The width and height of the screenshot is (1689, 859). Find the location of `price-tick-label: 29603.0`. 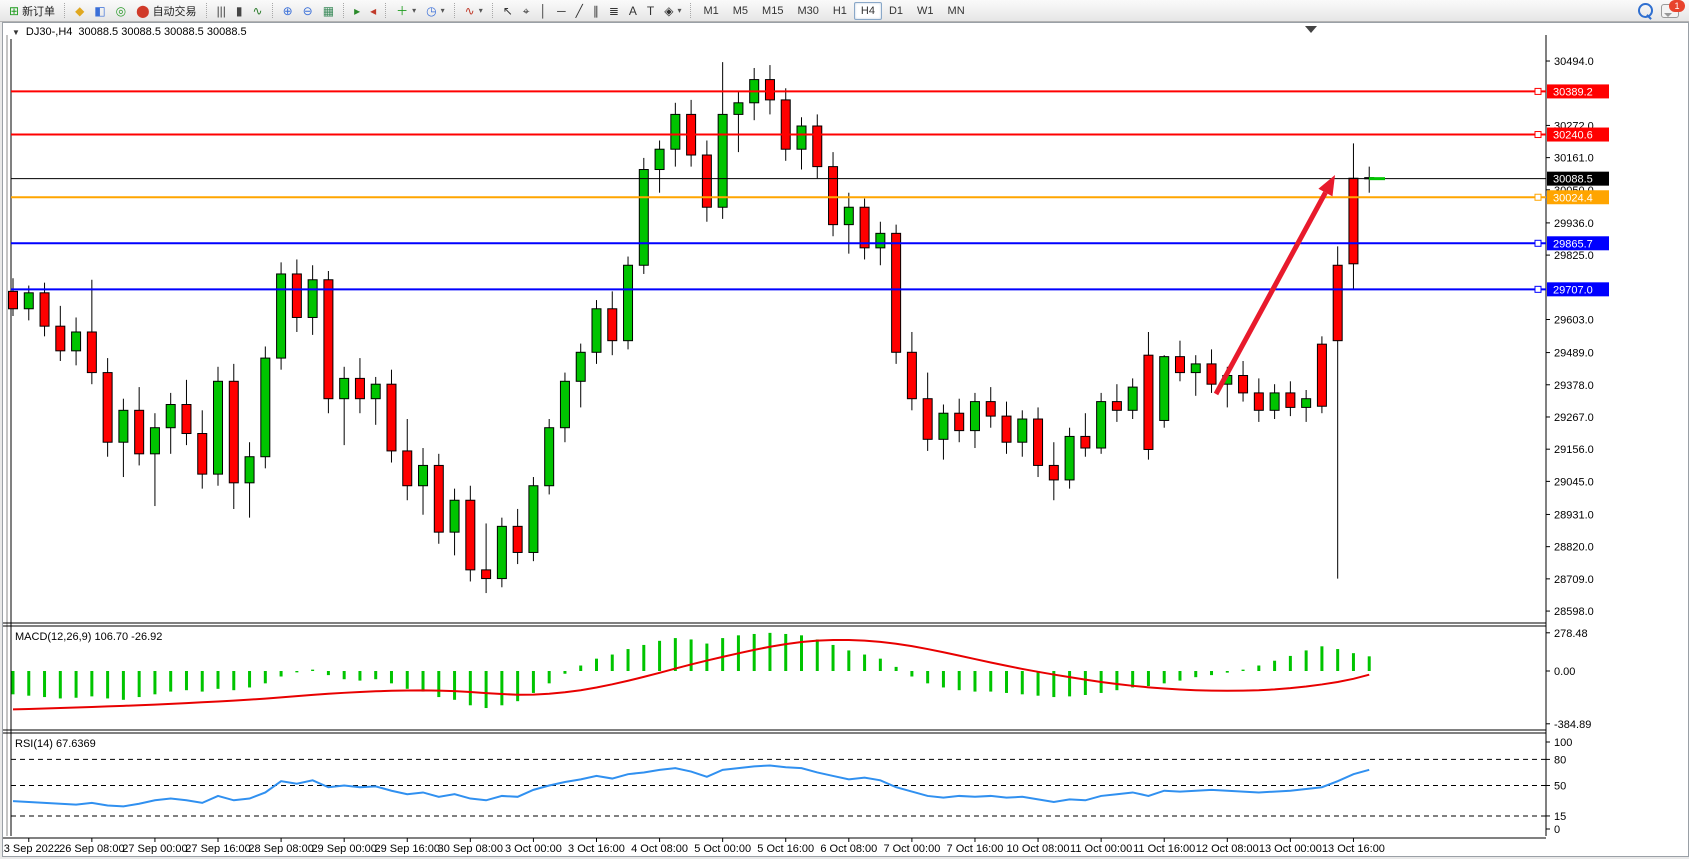

price-tick-label: 29603.0 is located at coordinates (1574, 321).